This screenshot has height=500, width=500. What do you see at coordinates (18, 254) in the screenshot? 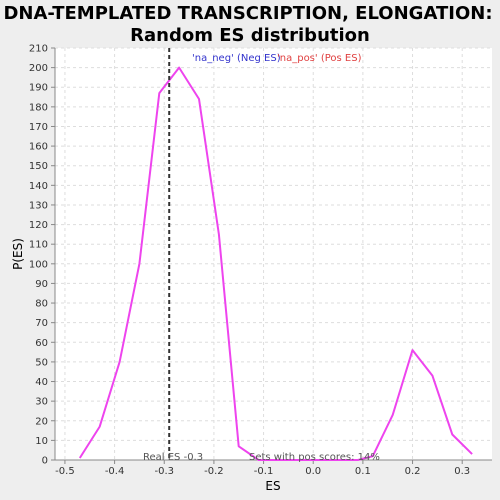
I see `y-axis-label: P(ES)` at bounding box center [18, 254].